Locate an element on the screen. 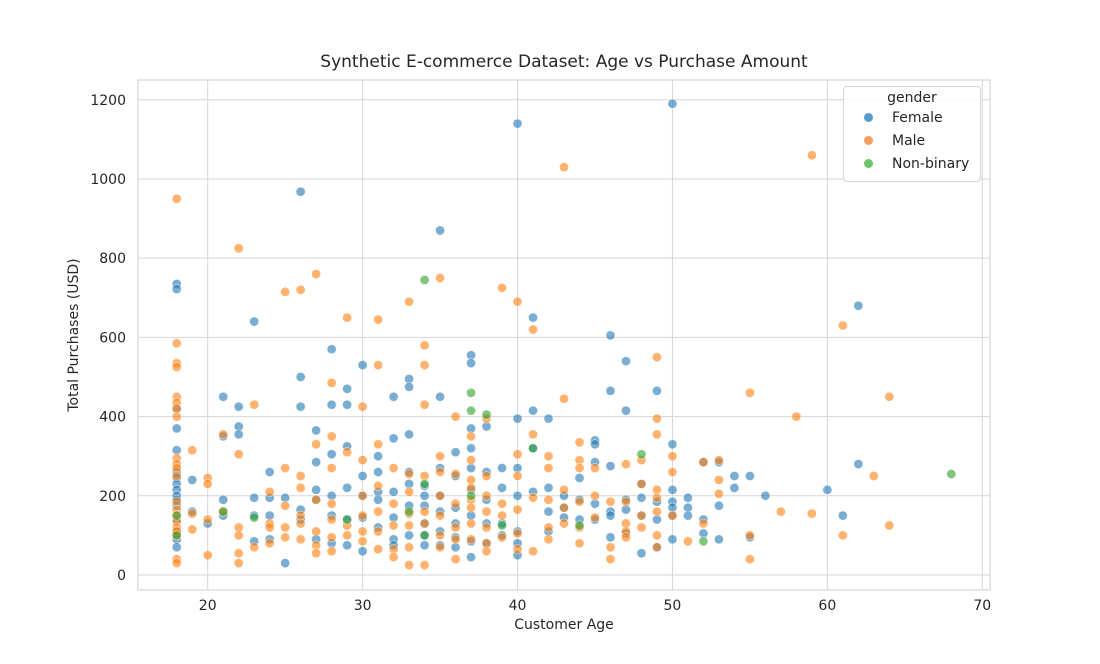  legend-item-female: Female is located at coordinates (912, 117).